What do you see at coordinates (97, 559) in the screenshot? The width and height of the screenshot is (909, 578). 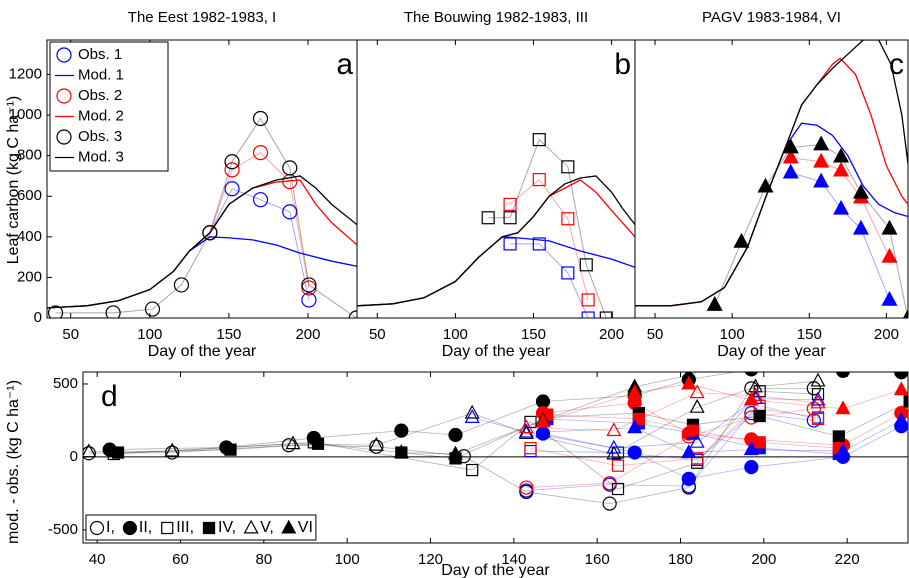 I see `x-tick-label: 40` at bounding box center [97, 559].